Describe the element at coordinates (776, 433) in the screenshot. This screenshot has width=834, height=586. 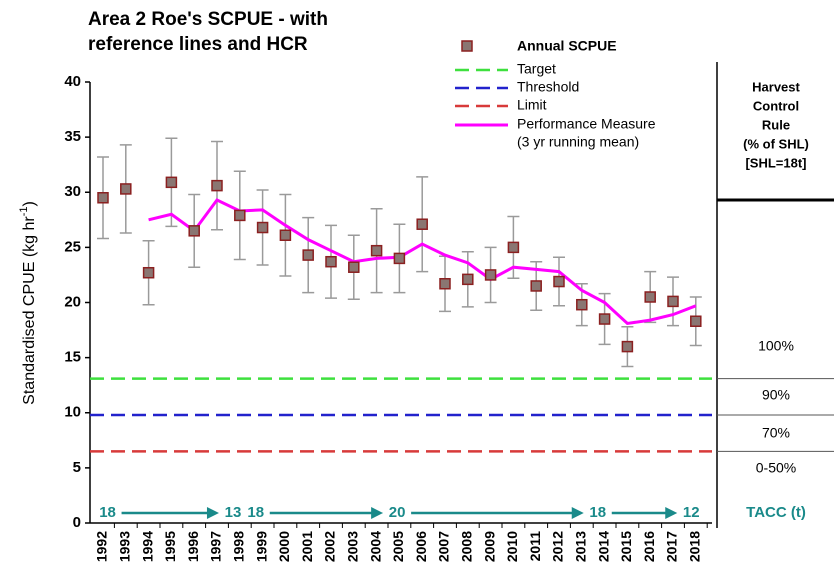
I see `hcr-band-label: 70%` at that location.